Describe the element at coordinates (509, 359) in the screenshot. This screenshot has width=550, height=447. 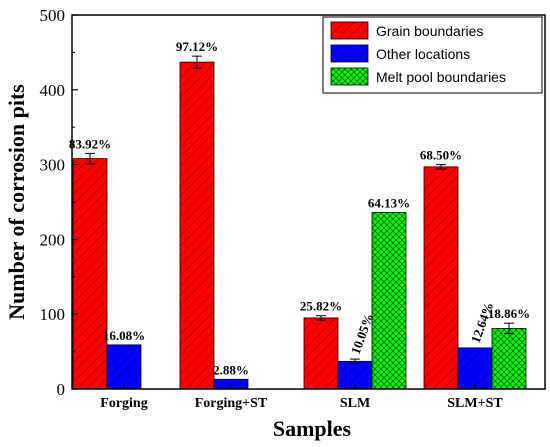
I see `bar-melt-pool-boundaries-slm-plus-st` at that location.